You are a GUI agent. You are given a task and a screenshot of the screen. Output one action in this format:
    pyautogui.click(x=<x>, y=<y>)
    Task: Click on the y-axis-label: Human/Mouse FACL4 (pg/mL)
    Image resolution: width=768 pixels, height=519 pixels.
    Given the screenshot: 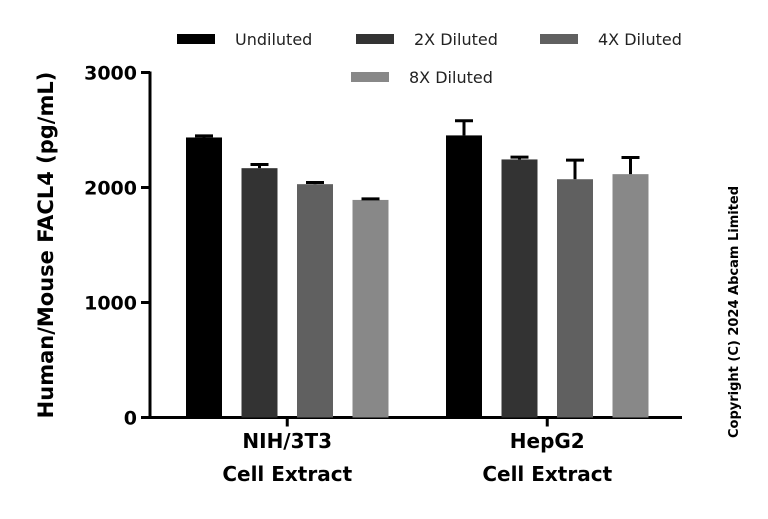 What is the action you would take?
    pyautogui.click(x=46, y=245)
    